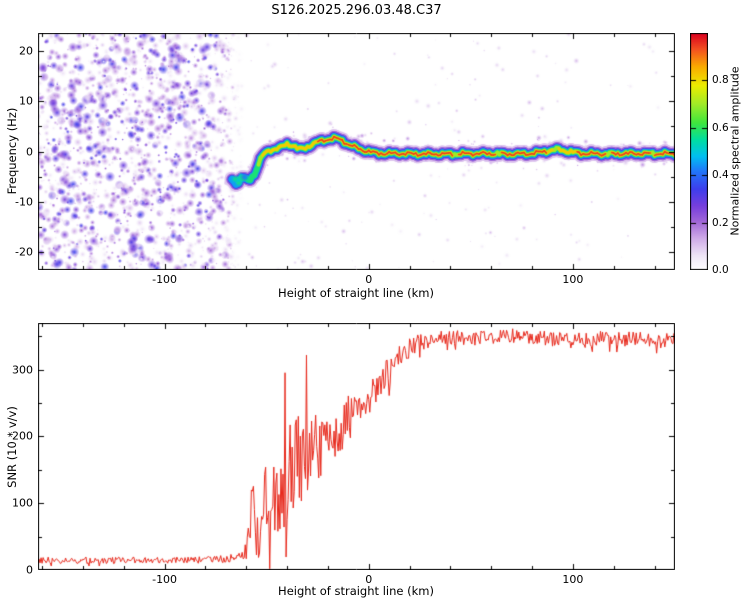 This screenshot has height=600, width=750. Describe the element at coordinates (720, 80) in the screenshot. I see `tick-label: 0.8` at that location.